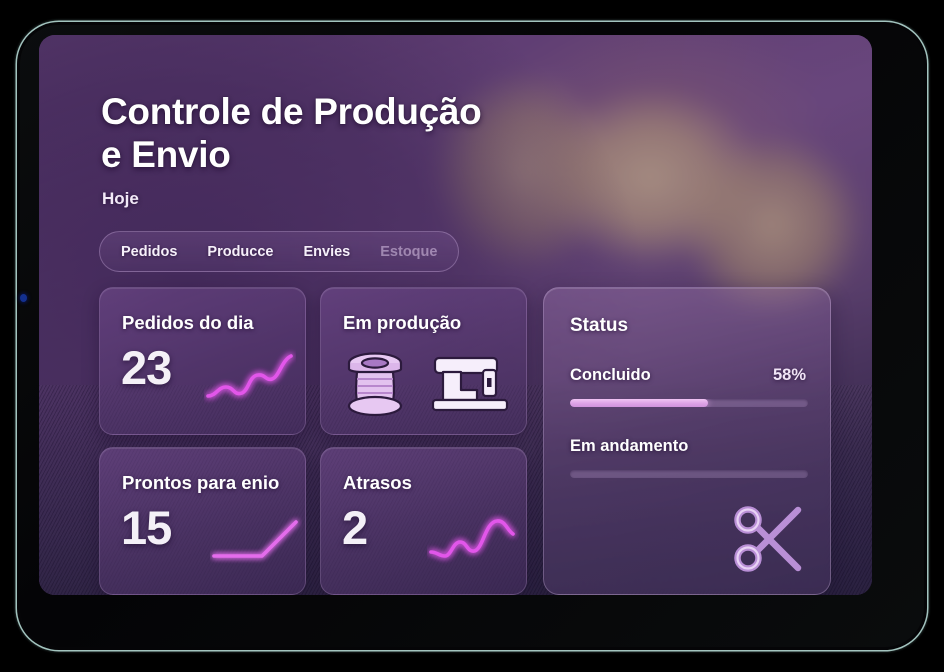 This screenshot has height=672, width=944. I want to click on card-label: Pedidos do dia, so click(188, 322).